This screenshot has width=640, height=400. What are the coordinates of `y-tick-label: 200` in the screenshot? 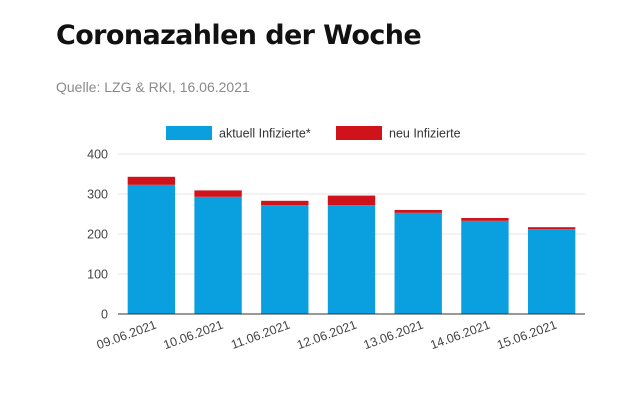 It's located at (97, 235).